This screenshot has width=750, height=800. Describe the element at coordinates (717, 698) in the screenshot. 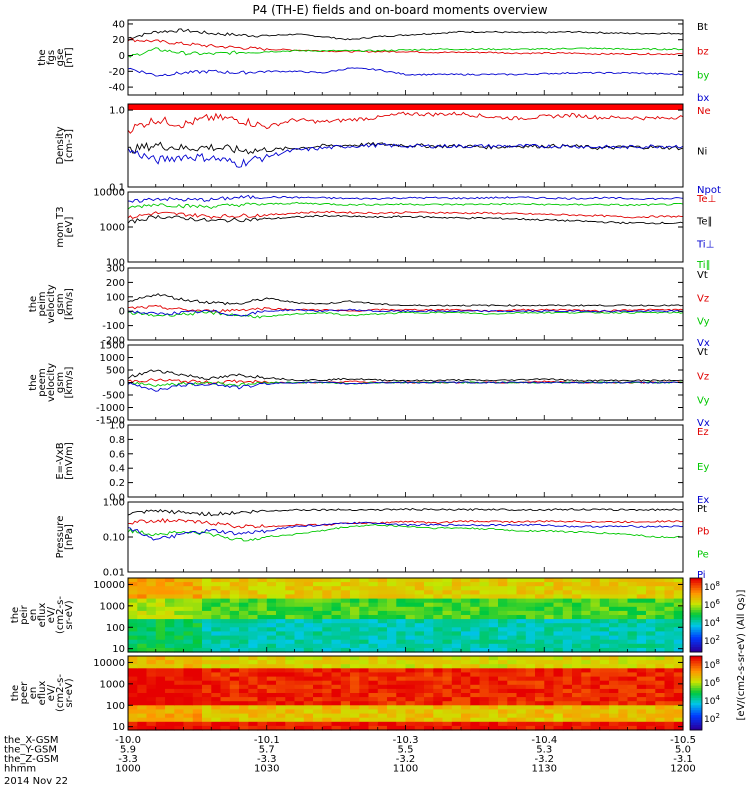

I see `colorbar-tick-exponent: 4` at that location.